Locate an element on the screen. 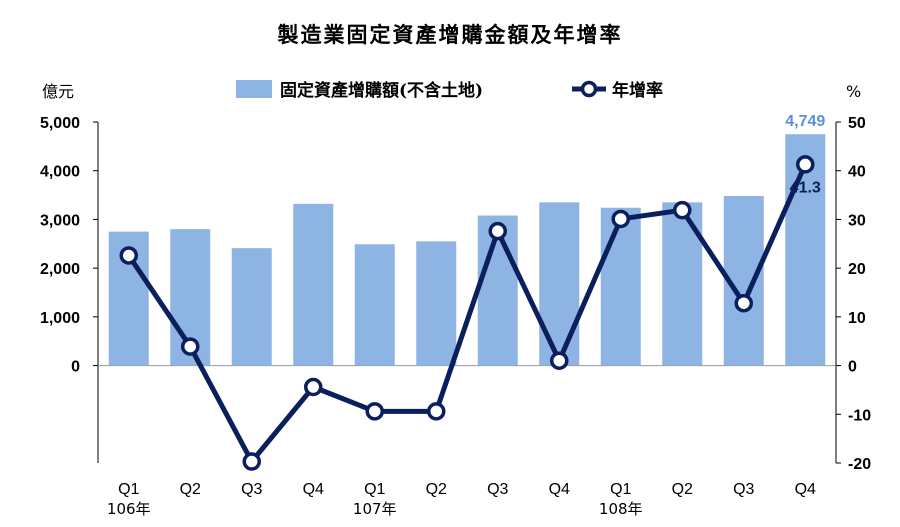  category-labels: Q1 Q2 Q3 Q4 Q1 Q2 Q3 Q4 Q1 Q2 Q3 Q4 106年 107年 108年 is located at coordinates (461, 499).